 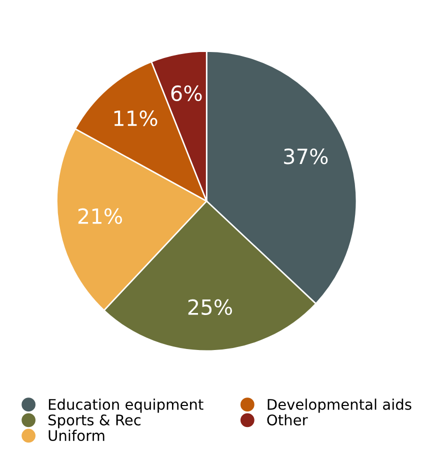 What do you see at coordinates (94, 421) in the screenshot?
I see `legend-label: Sports & Rec` at bounding box center [94, 421].